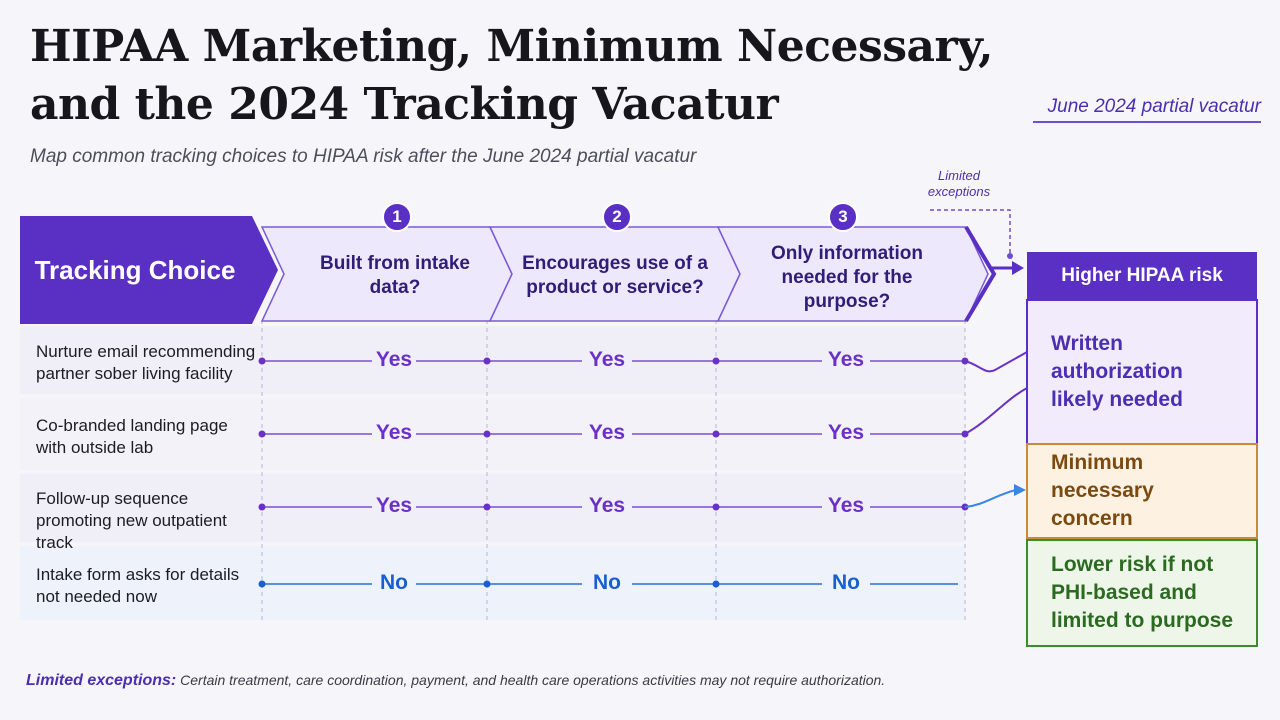 The image size is (1280, 720). What do you see at coordinates (846, 359) in the screenshot?
I see `row1-answer-3: Yes` at bounding box center [846, 359].